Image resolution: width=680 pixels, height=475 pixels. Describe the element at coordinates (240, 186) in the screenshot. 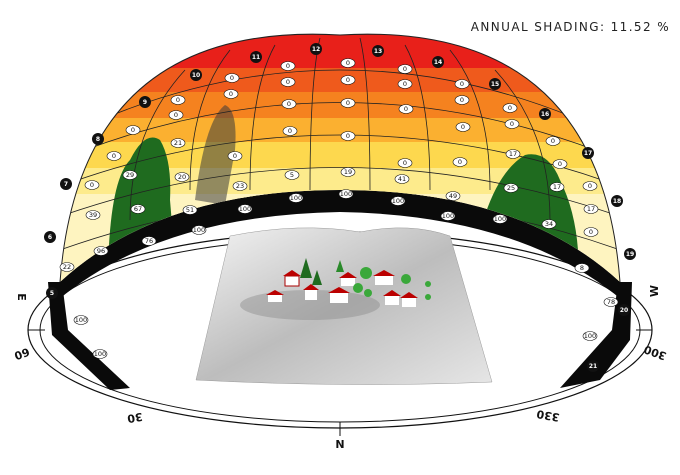

I see `value-cell: 23` at that location.